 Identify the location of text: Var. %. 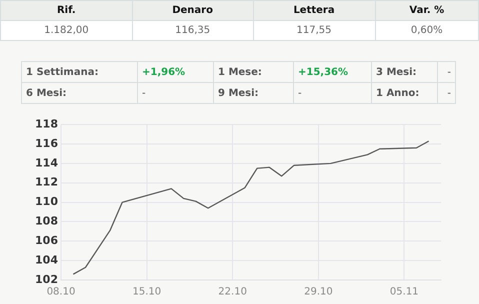
(426, 10).